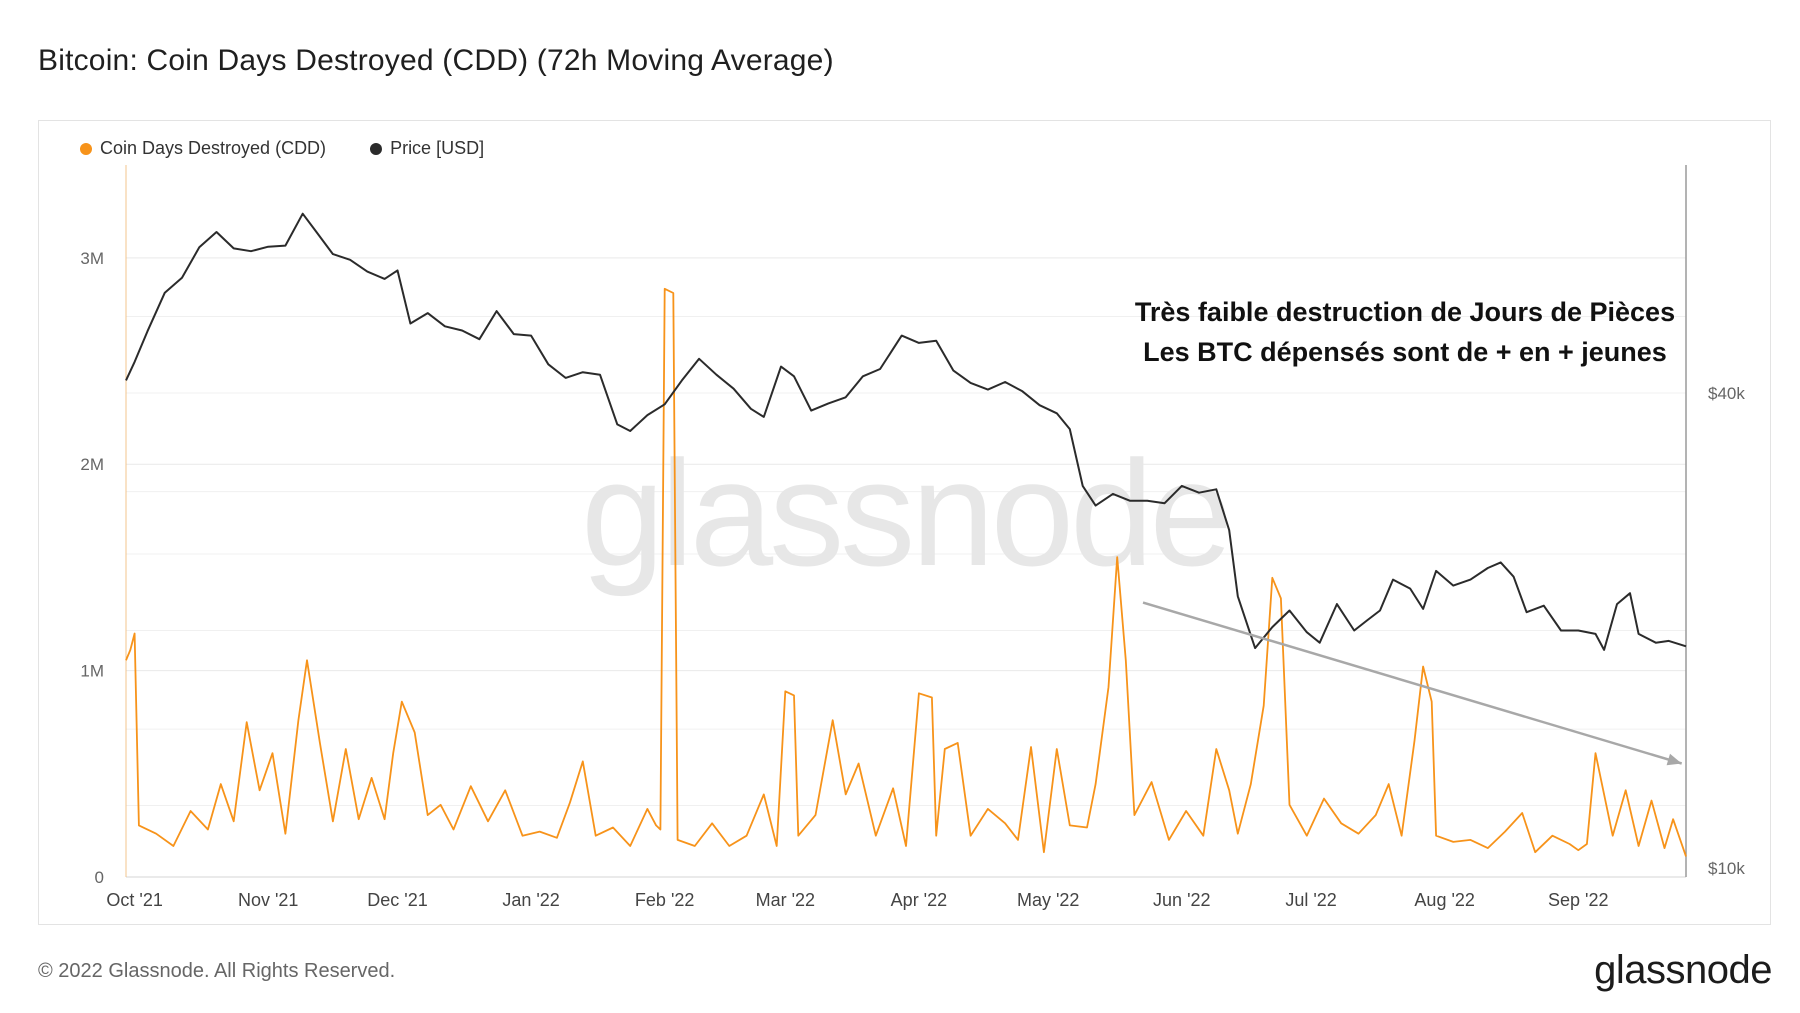  Describe the element at coordinates (376, 148) in the screenshot. I see `legend-swatch-price` at that location.